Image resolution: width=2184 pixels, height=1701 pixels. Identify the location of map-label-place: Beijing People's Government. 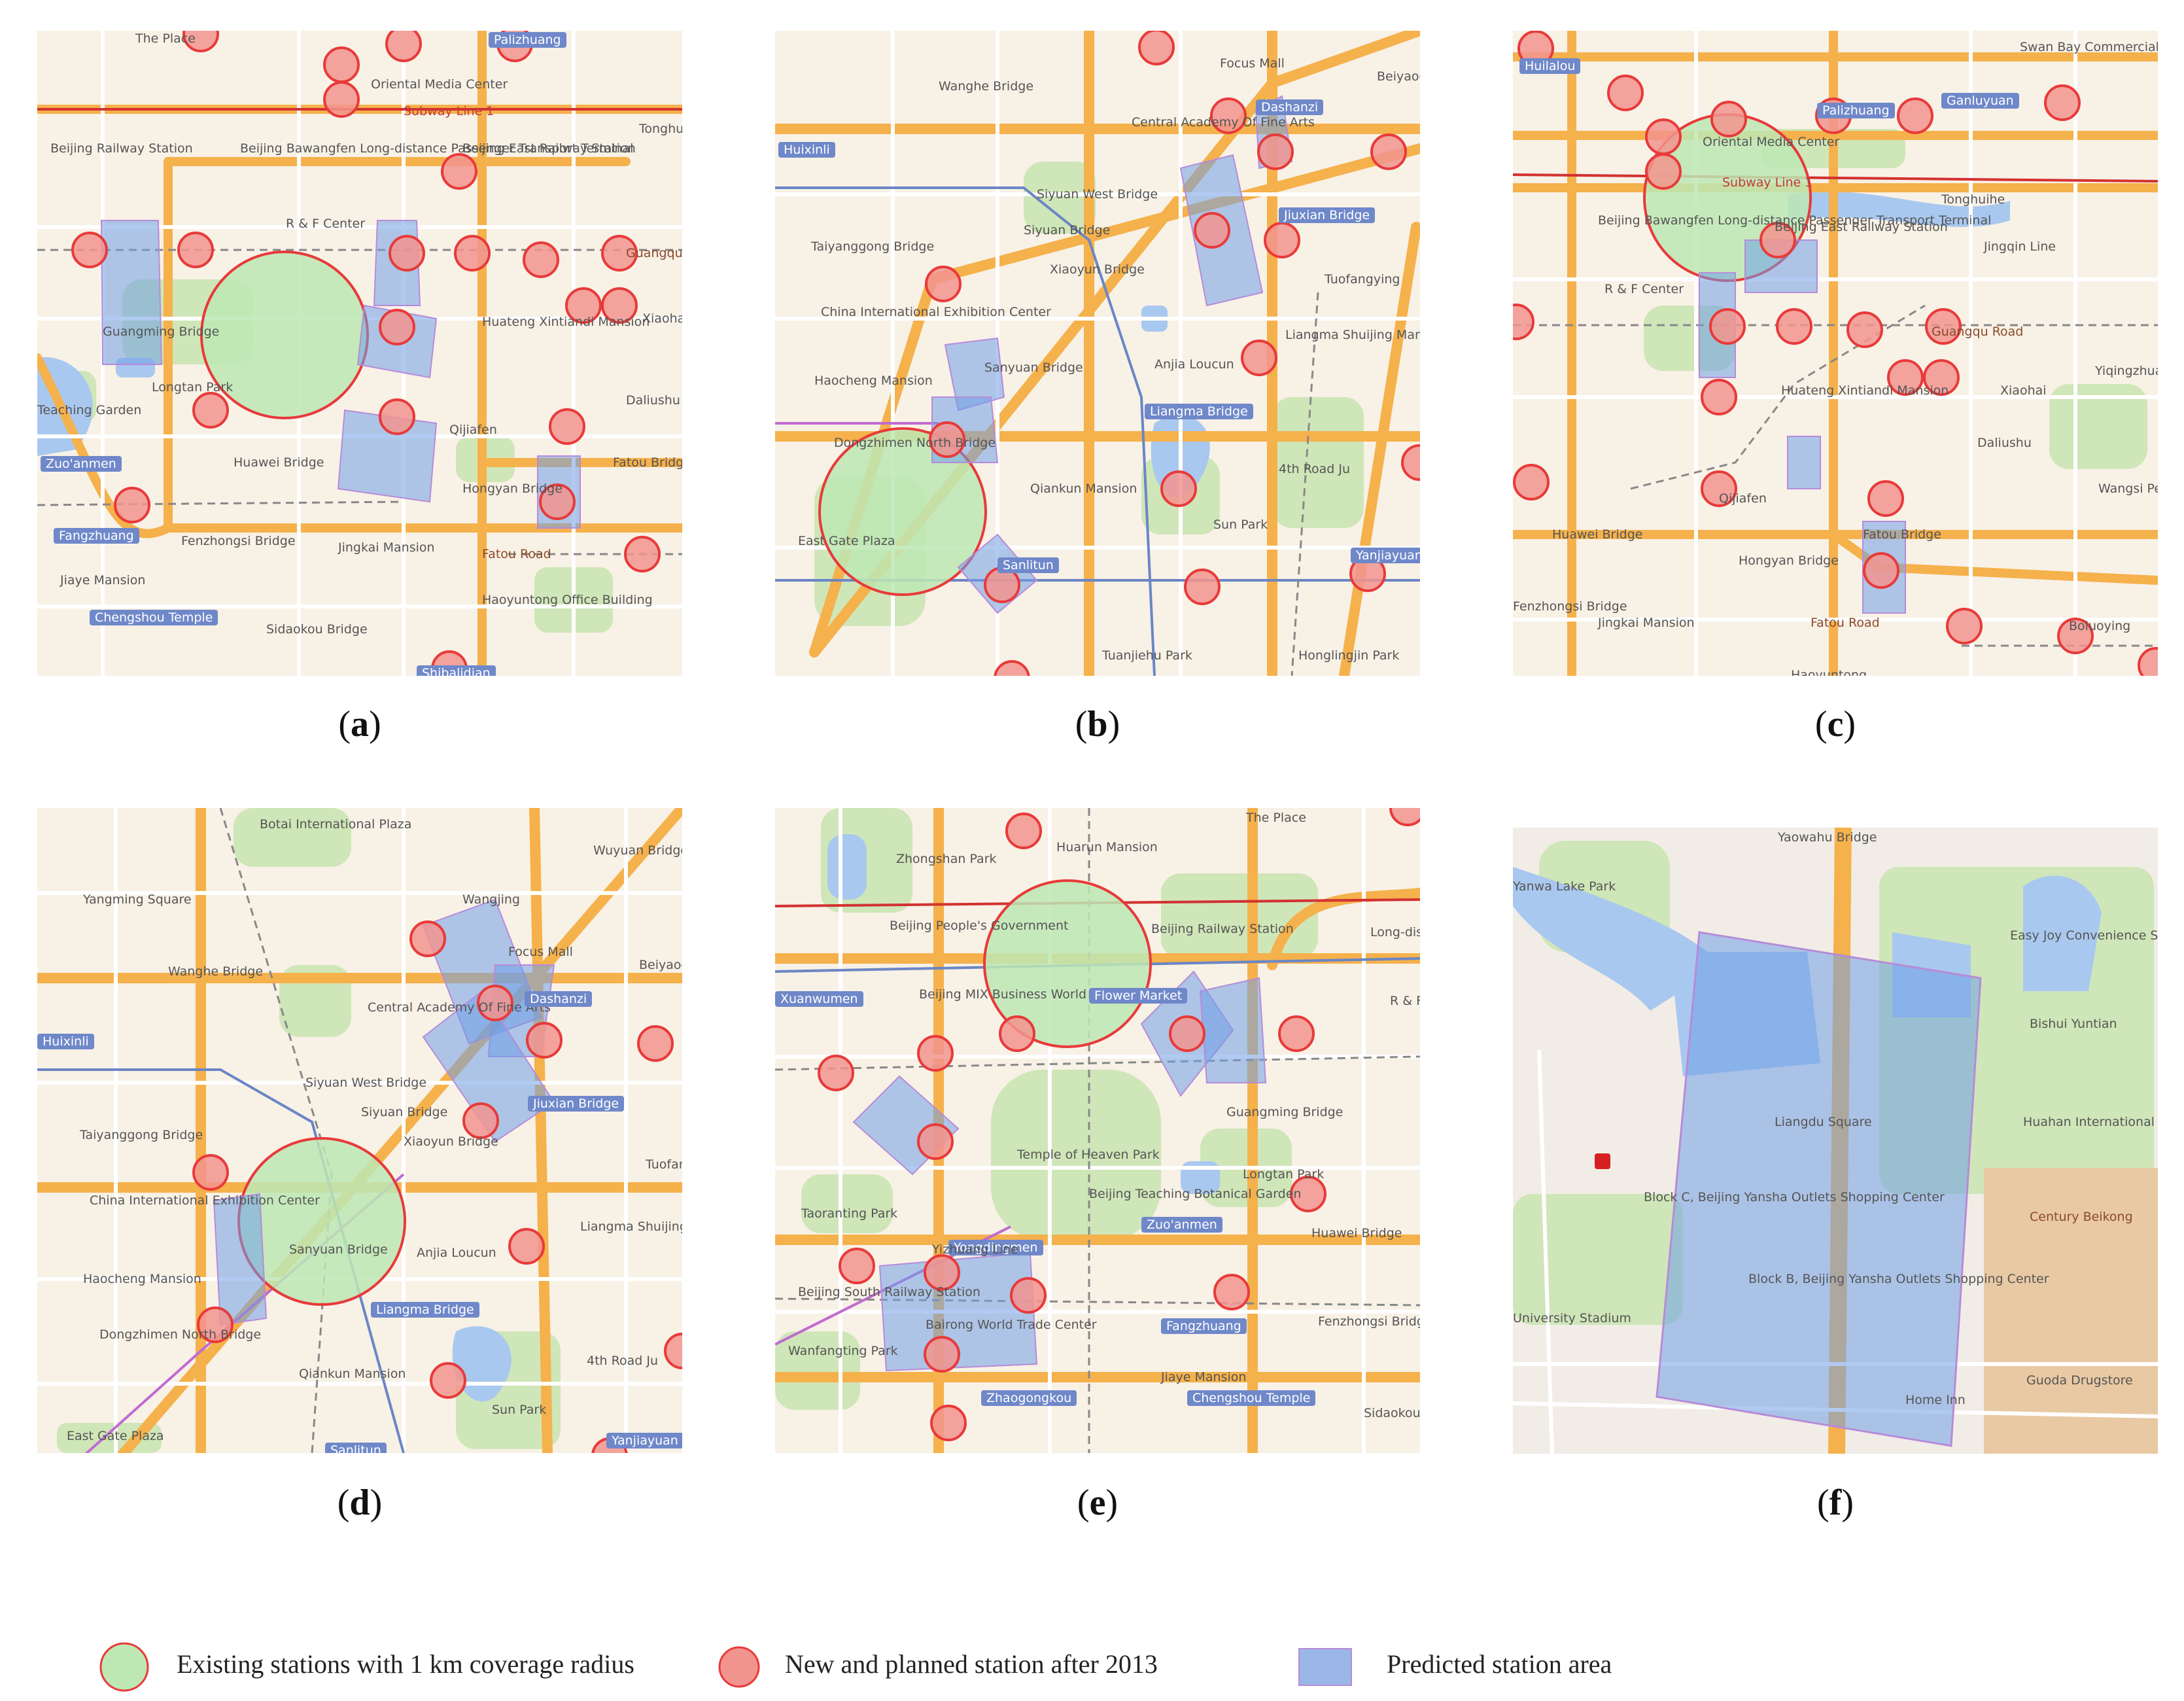
(979, 926).